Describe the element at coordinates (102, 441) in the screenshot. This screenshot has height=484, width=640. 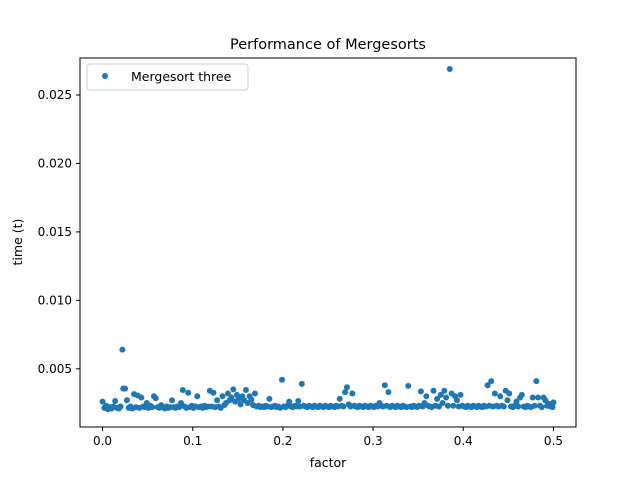
I see `x-tick-label: 0.0` at that location.